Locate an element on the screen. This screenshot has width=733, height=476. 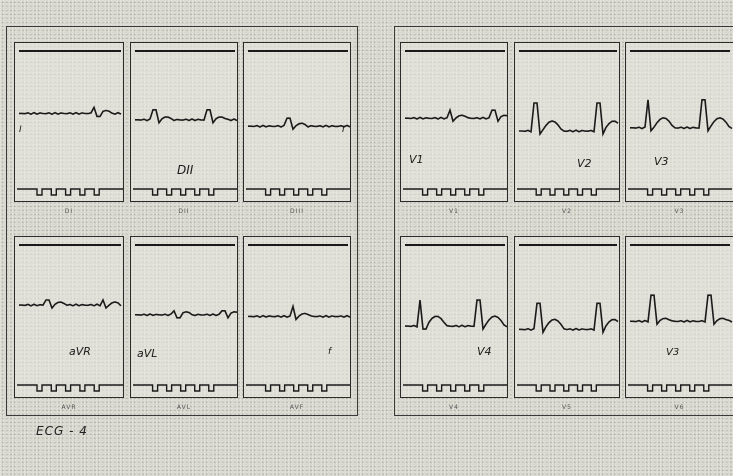
lead-avl-calibration-line is located at coordinates (185, 388).